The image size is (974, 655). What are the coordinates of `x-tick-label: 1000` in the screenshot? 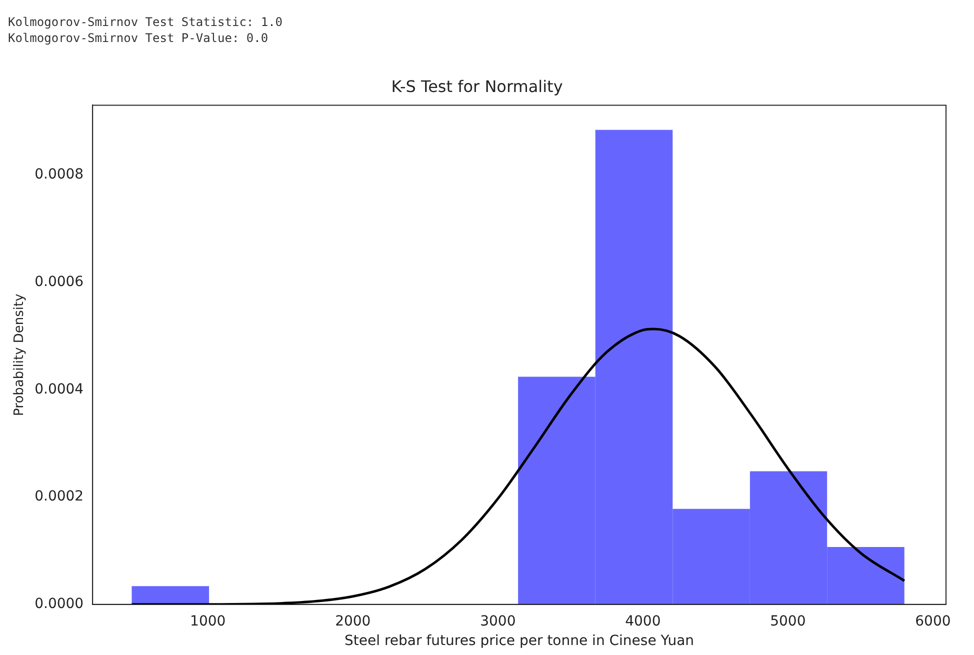 It's located at (208, 621).